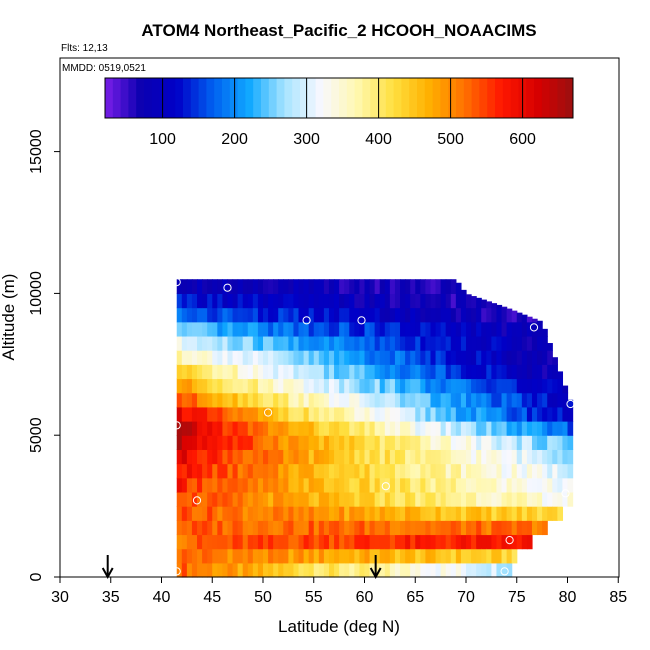 Image resolution: width=650 pixels, height=650 pixels. What do you see at coordinates (268, 412) in the screenshot?
I see `sample-point` at bounding box center [268, 412].